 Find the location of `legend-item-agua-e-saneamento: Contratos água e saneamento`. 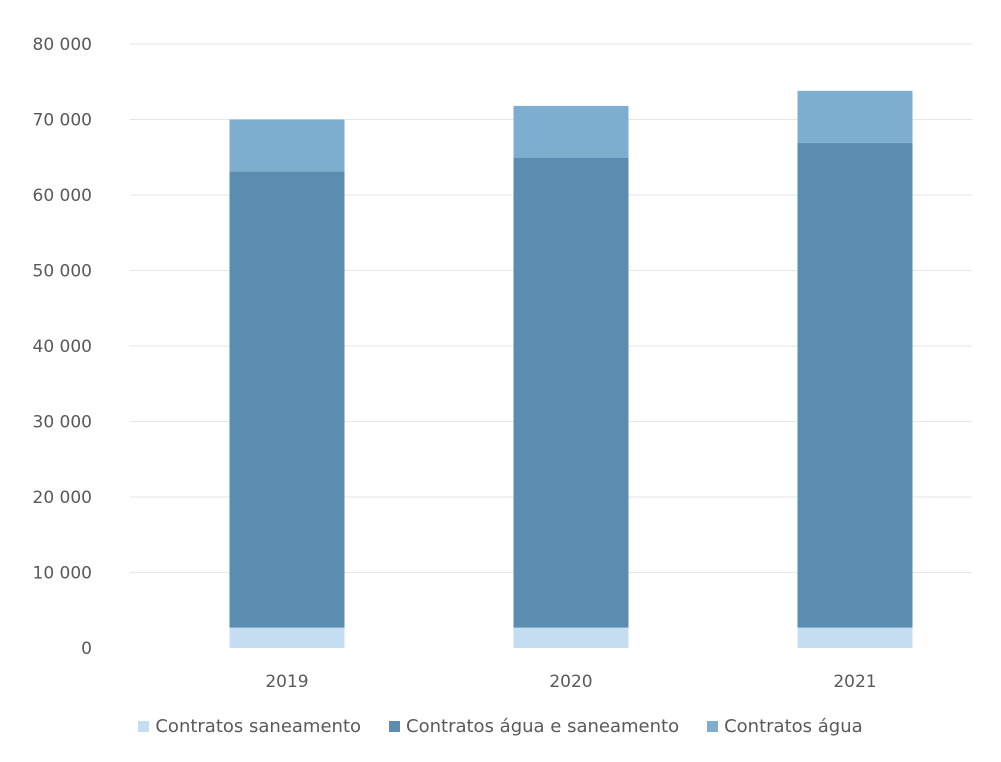

legend-item-agua-e-saneamento: Contratos água e saneamento is located at coordinates (534, 726).